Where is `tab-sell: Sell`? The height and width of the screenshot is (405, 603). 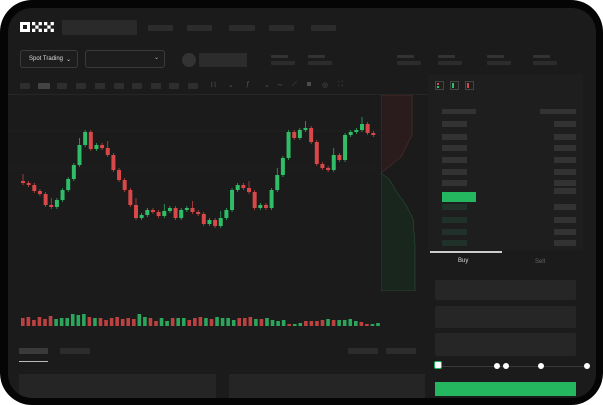
tab-sell: Sell is located at coordinates (540, 262).